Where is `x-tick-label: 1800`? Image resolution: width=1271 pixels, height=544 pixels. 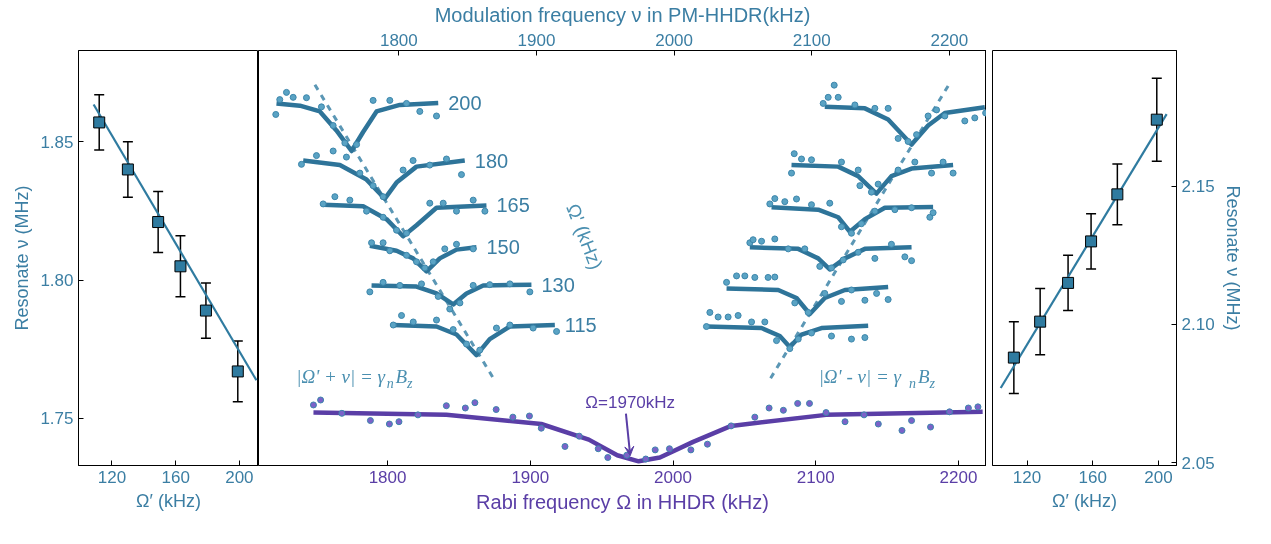 x-tick-label: 1800 is located at coordinates (387, 477).